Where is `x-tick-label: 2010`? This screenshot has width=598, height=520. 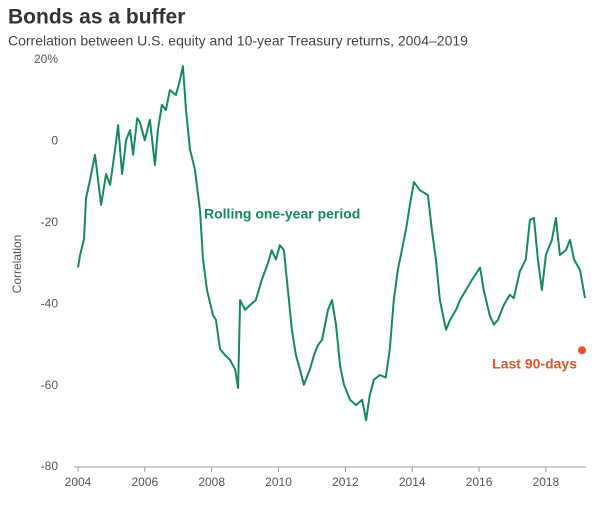
x-tick-label: 2010 is located at coordinates (278, 482).